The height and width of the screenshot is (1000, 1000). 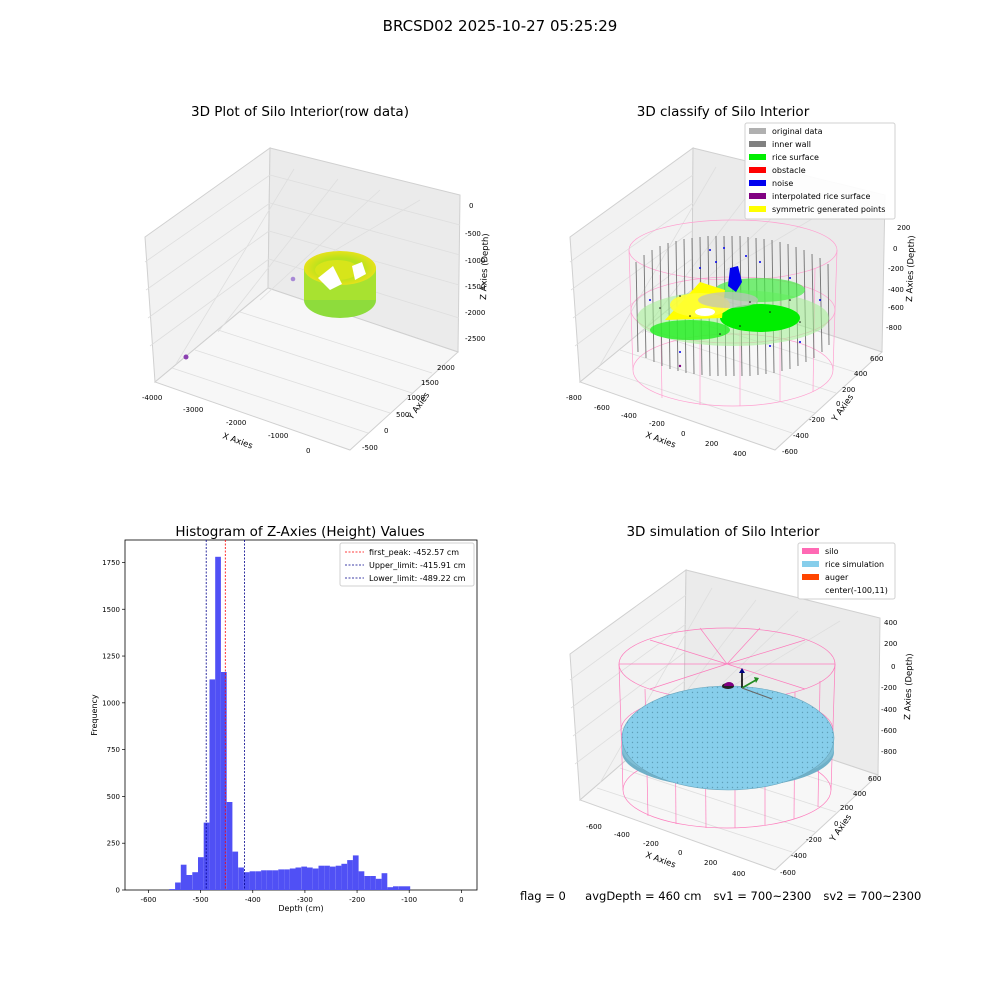 What do you see at coordinates (848, 390) in the screenshot?
I see `classify-y-tick-4: 200` at bounding box center [848, 390].